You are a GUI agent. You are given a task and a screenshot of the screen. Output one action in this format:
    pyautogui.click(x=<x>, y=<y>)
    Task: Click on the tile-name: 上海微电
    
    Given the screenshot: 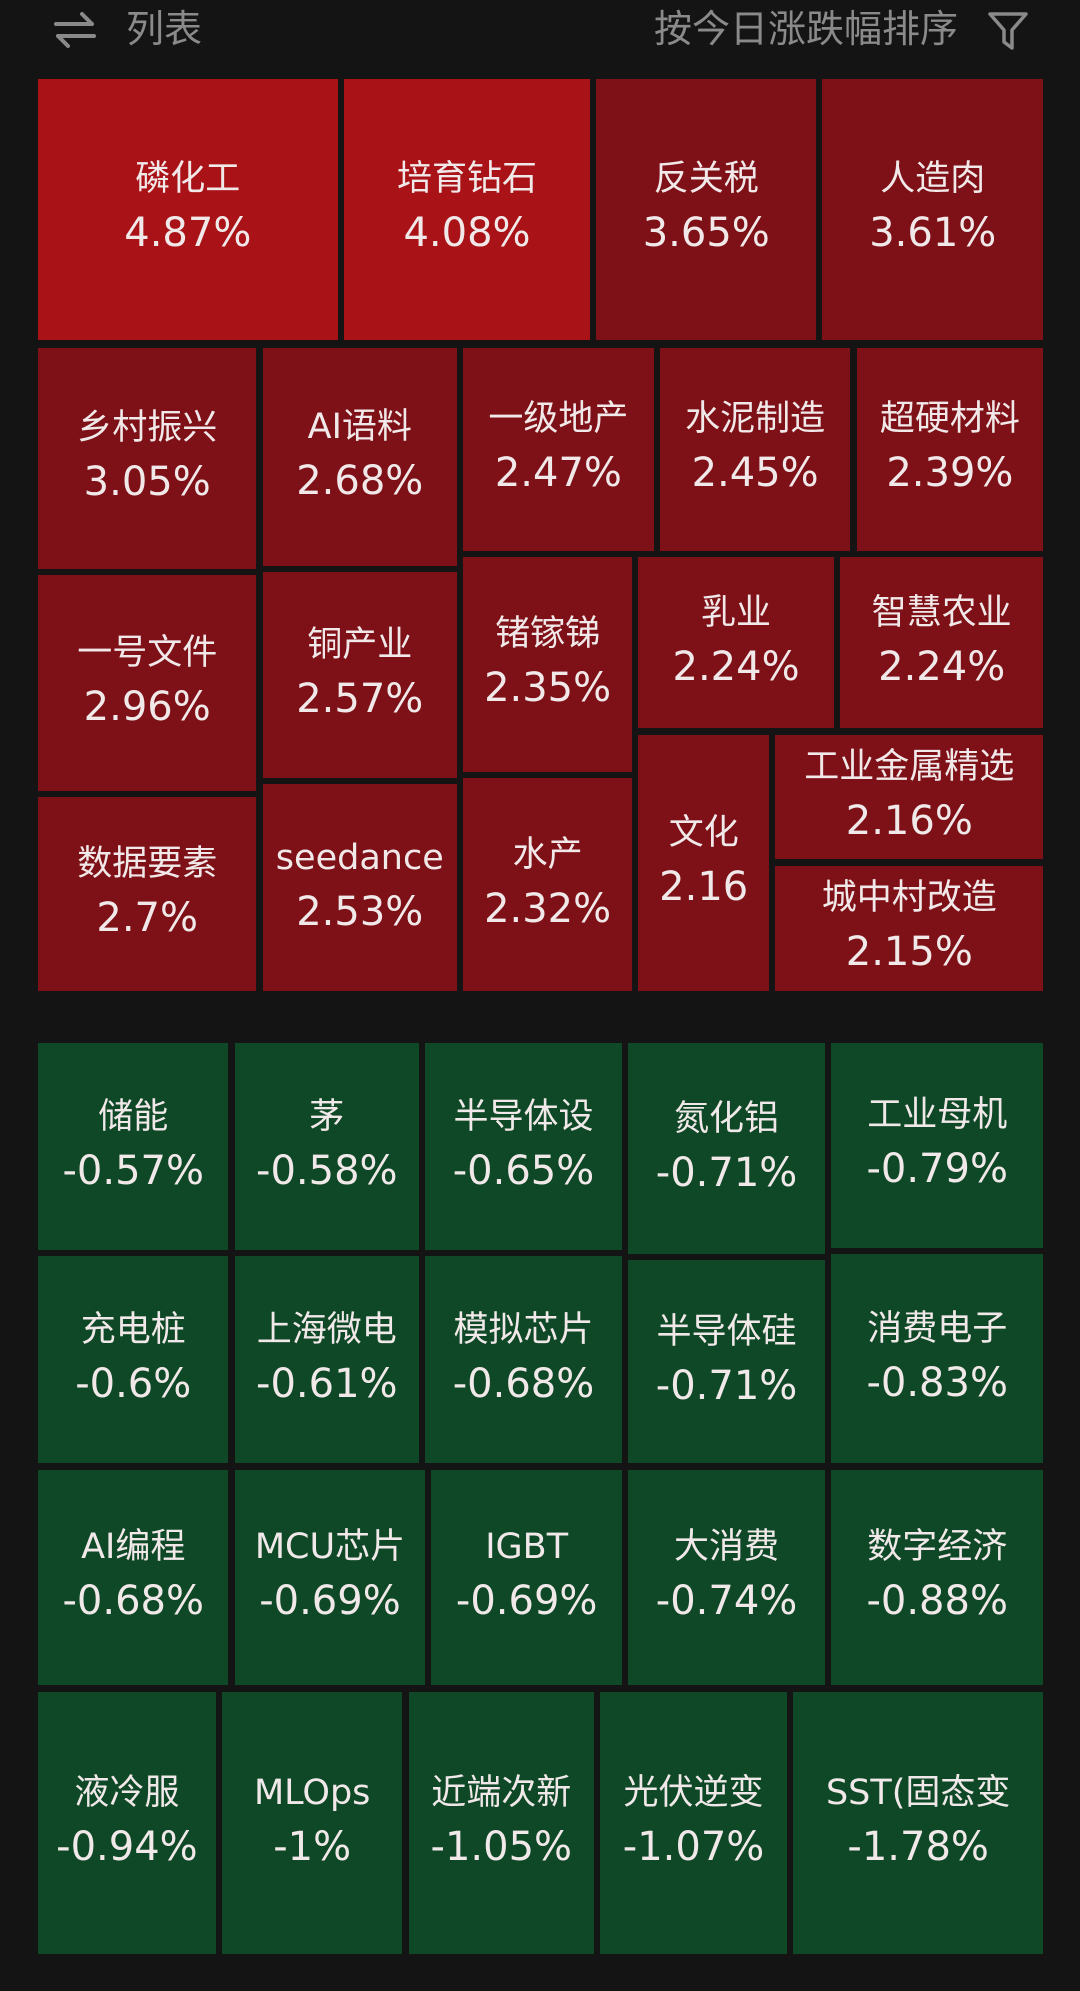 What is the action you would take?
    pyautogui.click(x=326, y=1329)
    